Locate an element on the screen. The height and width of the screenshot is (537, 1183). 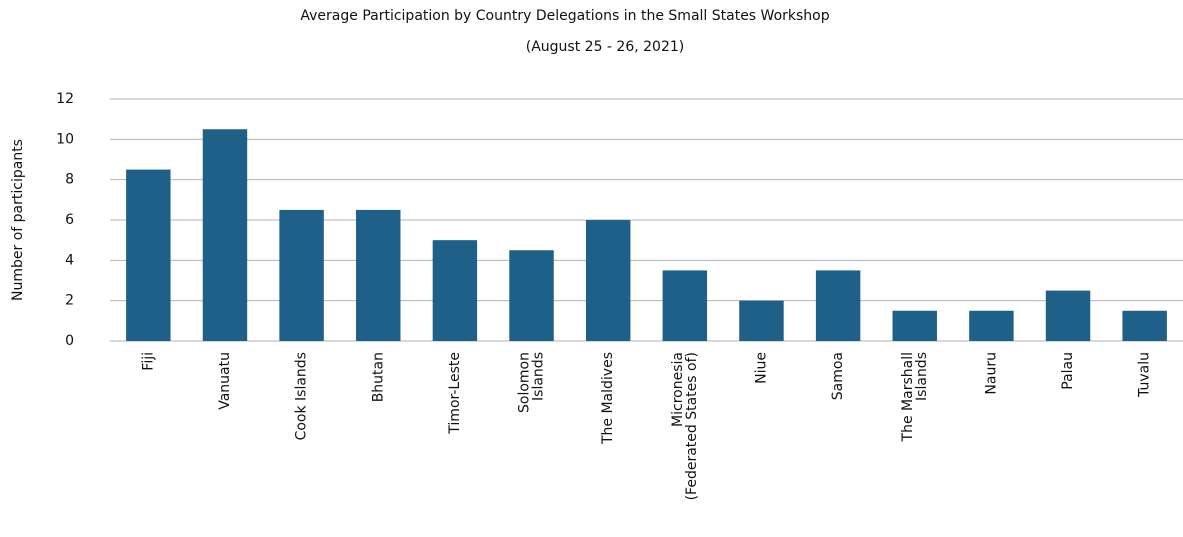
y-tick-label: 0 is located at coordinates (69, 341).